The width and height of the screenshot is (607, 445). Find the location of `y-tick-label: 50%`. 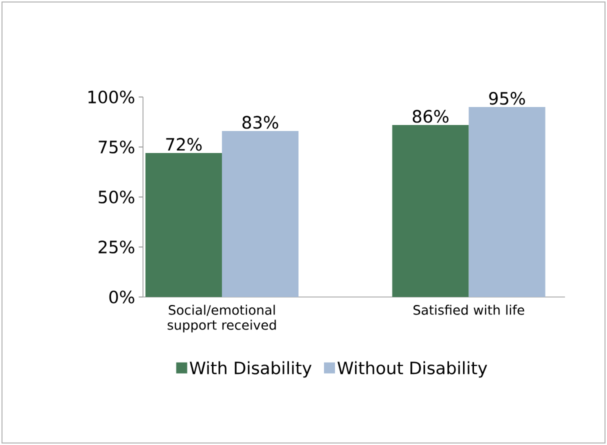

y-tick-label: 50% is located at coordinates (116, 197).